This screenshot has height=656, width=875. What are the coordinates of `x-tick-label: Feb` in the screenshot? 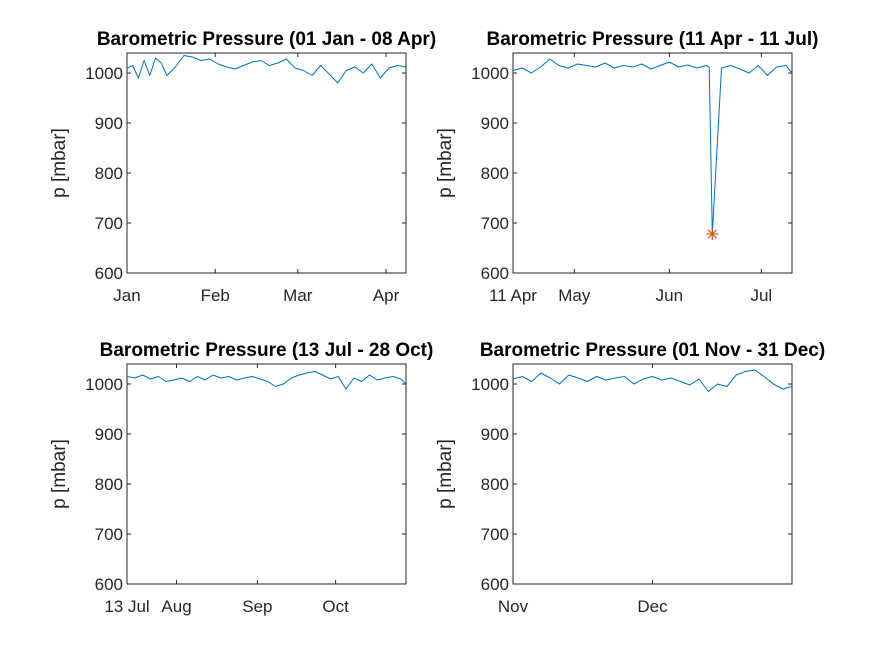 It's located at (215, 295).